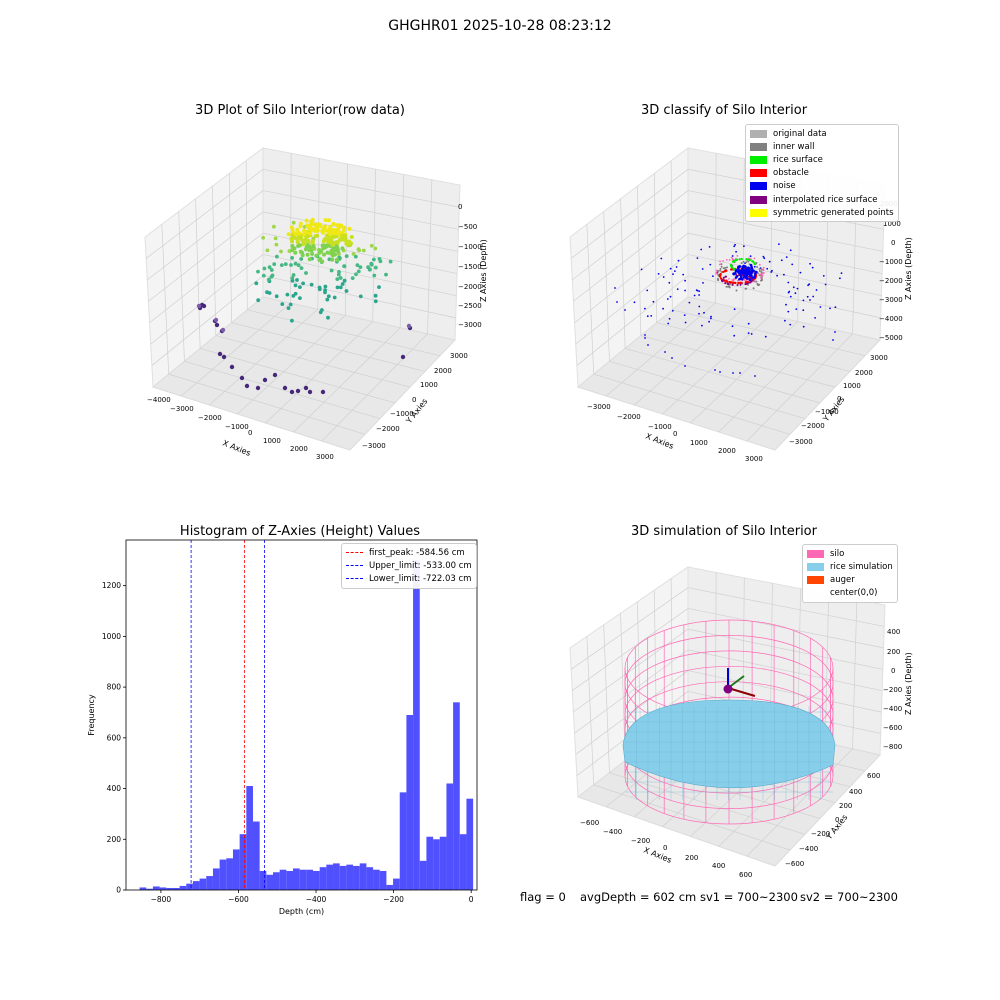 Image resolution: width=1000 pixels, height=1000 pixels. What do you see at coordinates (724, 280) in the screenshot?
I see `obstacle-point` at bounding box center [724, 280].